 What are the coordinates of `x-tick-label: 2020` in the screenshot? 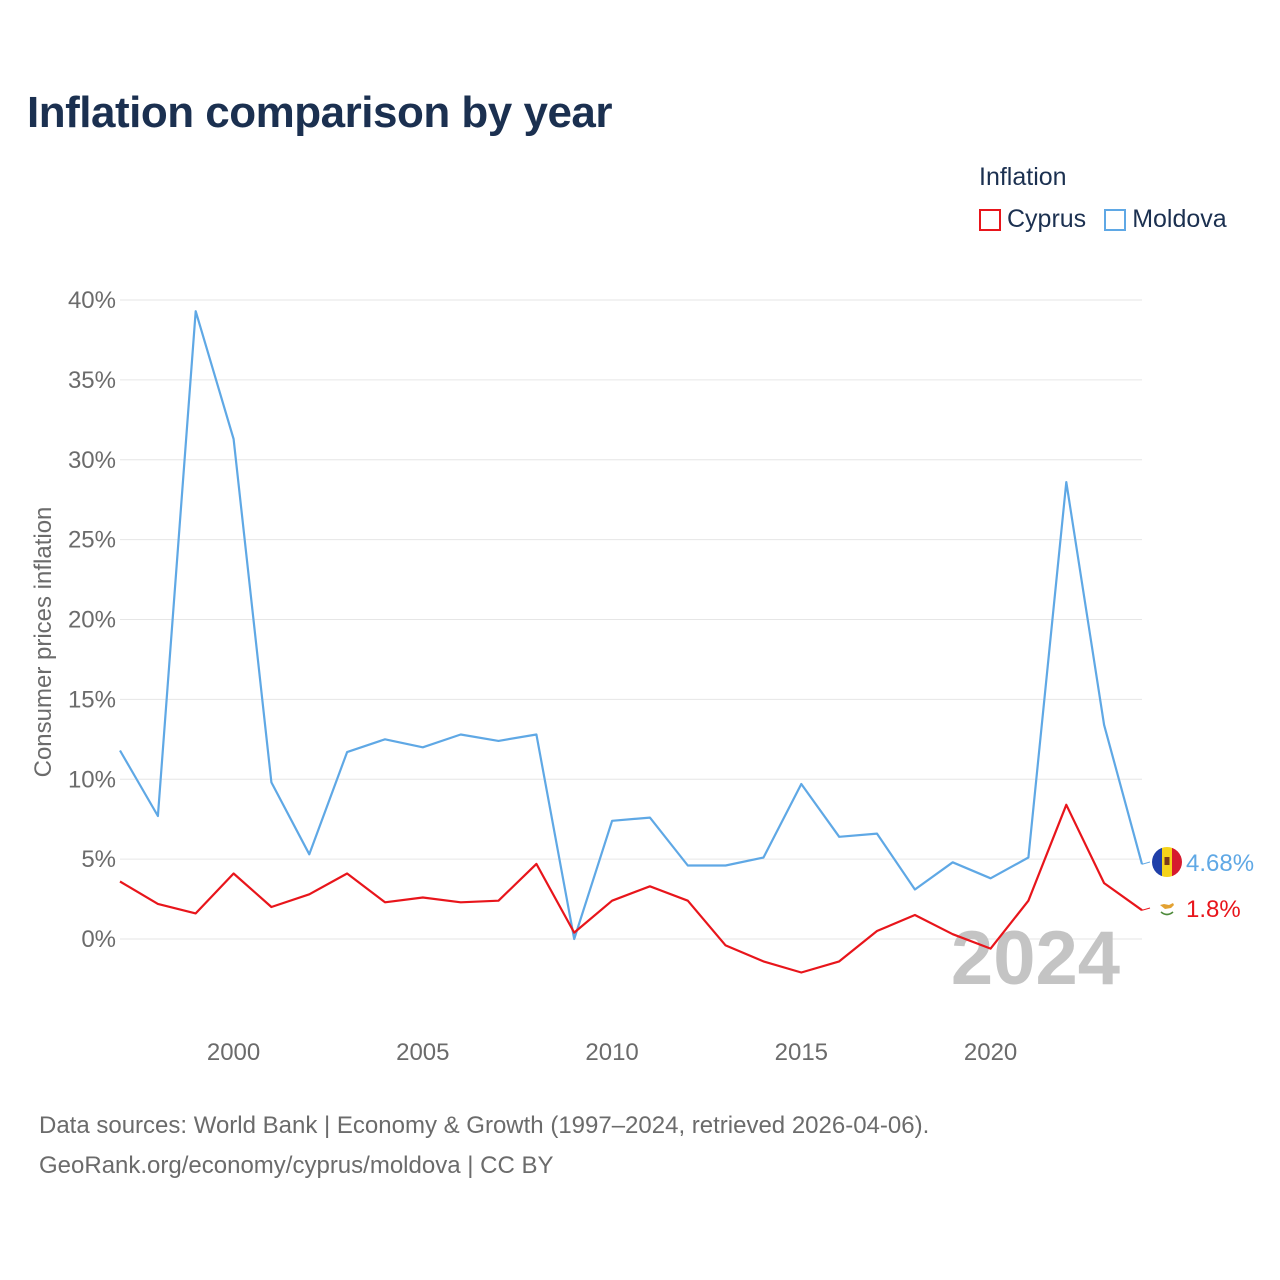 It's located at (990, 1052).